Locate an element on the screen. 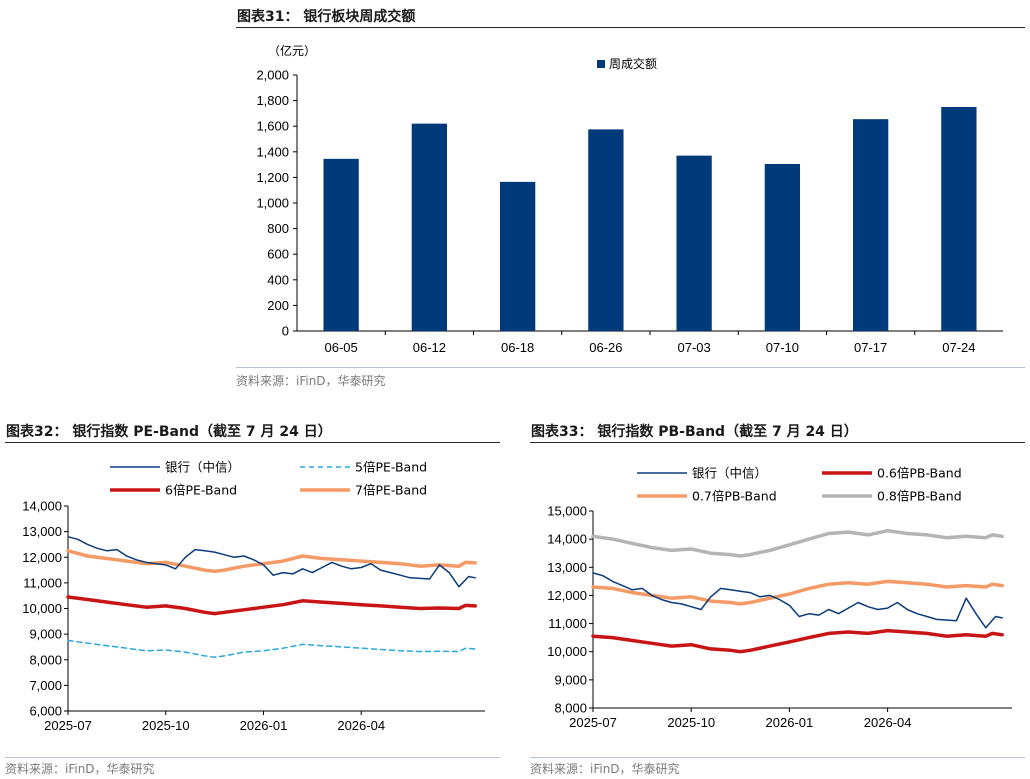  fig31-unit-label: （亿元） is located at coordinates (292, 50).